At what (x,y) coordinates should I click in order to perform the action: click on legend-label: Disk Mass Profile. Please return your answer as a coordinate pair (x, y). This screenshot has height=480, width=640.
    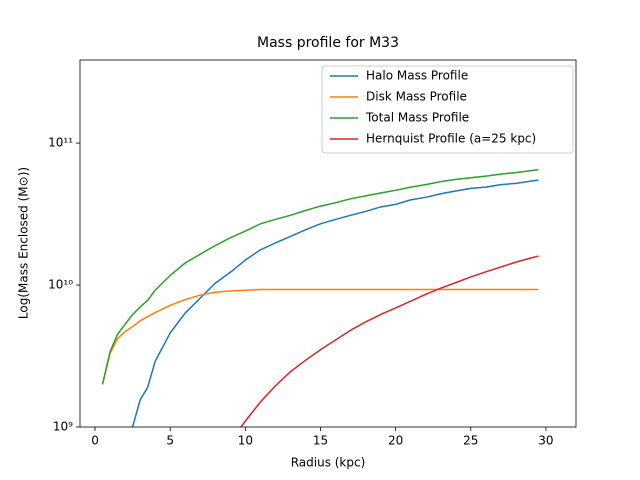
    Looking at the image, I should click on (416, 97).